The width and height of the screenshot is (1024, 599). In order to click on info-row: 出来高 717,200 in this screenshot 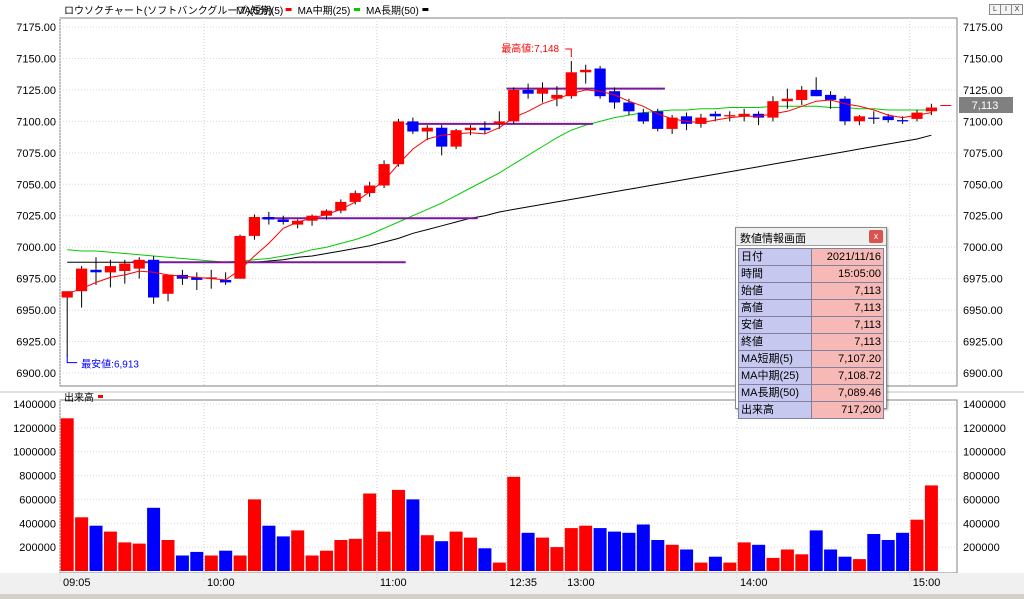, I will do `click(811, 410)`.